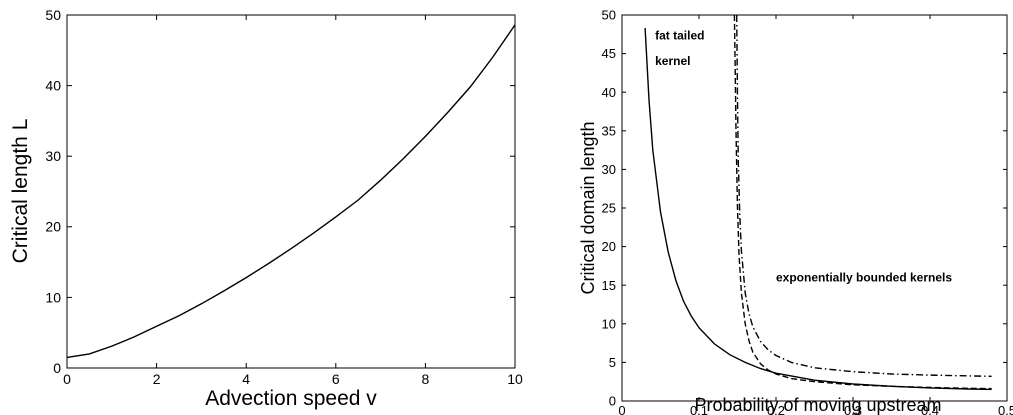 The height and width of the screenshot is (415, 1013). I want to click on right-y-tick-label: 20, so click(609, 246).